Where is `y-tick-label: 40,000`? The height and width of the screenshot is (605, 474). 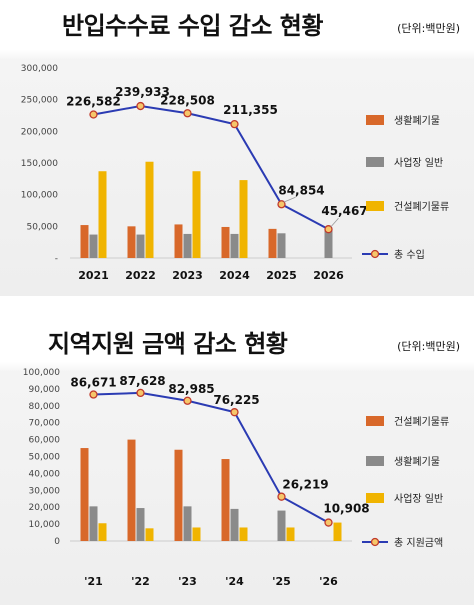 y-tick-label: 40,000 is located at coordinates (45, 474).